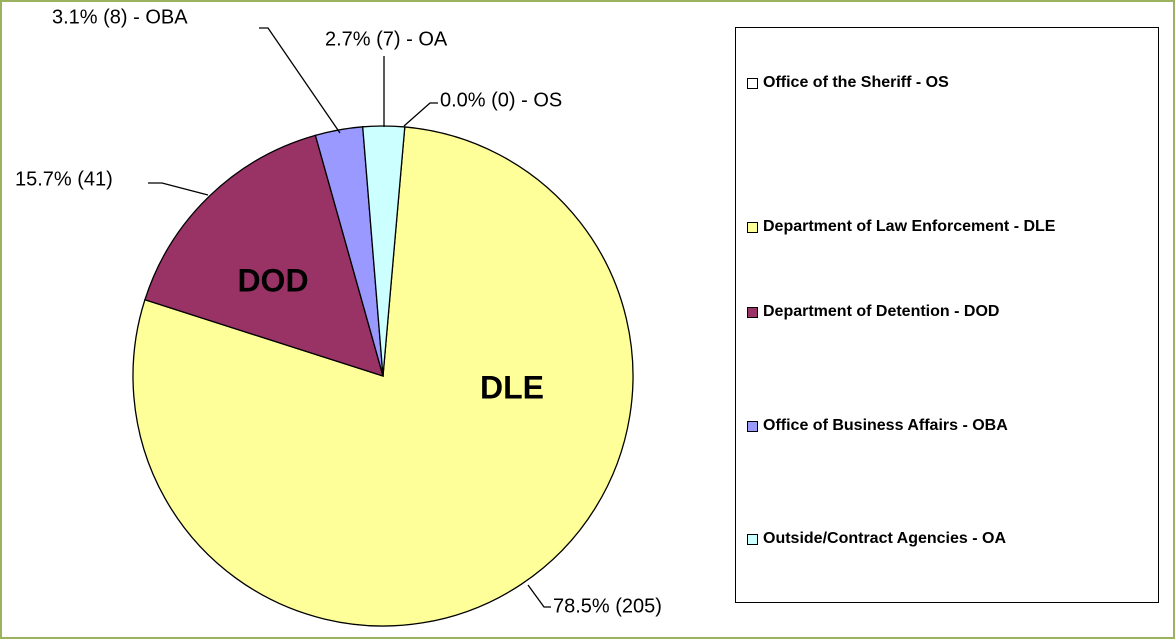 This screenshot has height=639, width=1175. Describe the element at coordinates (607, 606) in the screenshot. I see `value-label: 78.5% (205)` at that location.